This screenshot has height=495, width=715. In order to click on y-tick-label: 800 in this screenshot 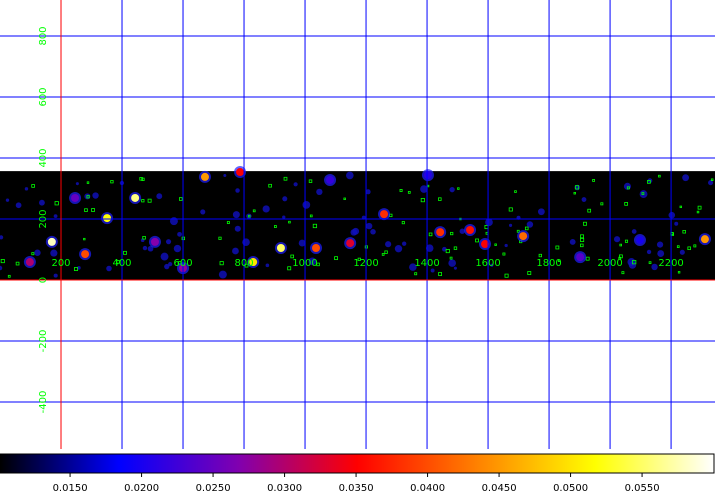, I will do `click(43, 35)`.